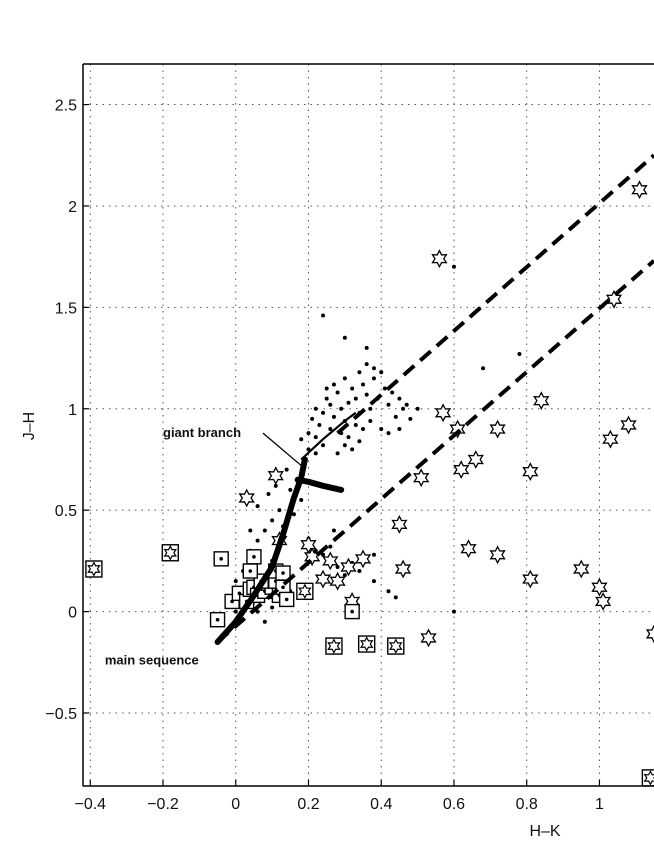 This screenshot has height=846, width=654. Describe the element at coordinates (599, 804) in the screenshot. I see `x-tick-label: 1` at that location.